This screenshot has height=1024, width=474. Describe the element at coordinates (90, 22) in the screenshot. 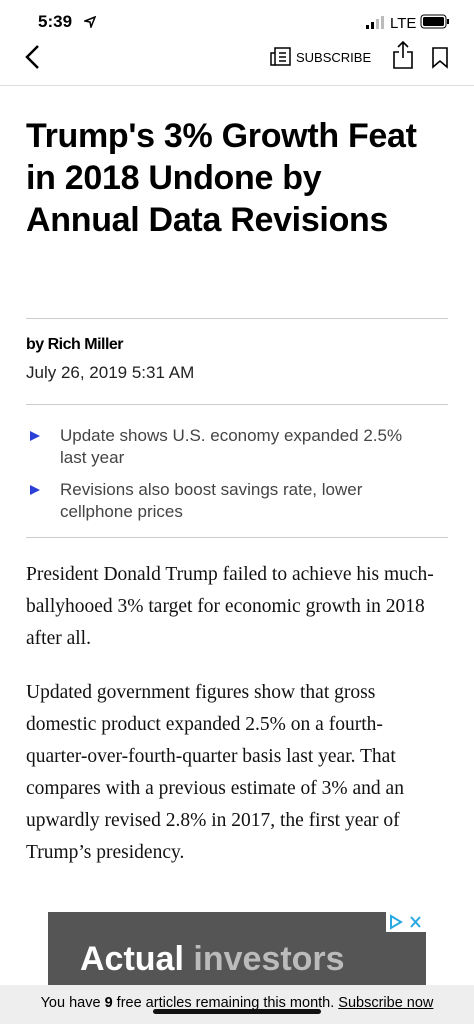

I see `location-icon` at that location.